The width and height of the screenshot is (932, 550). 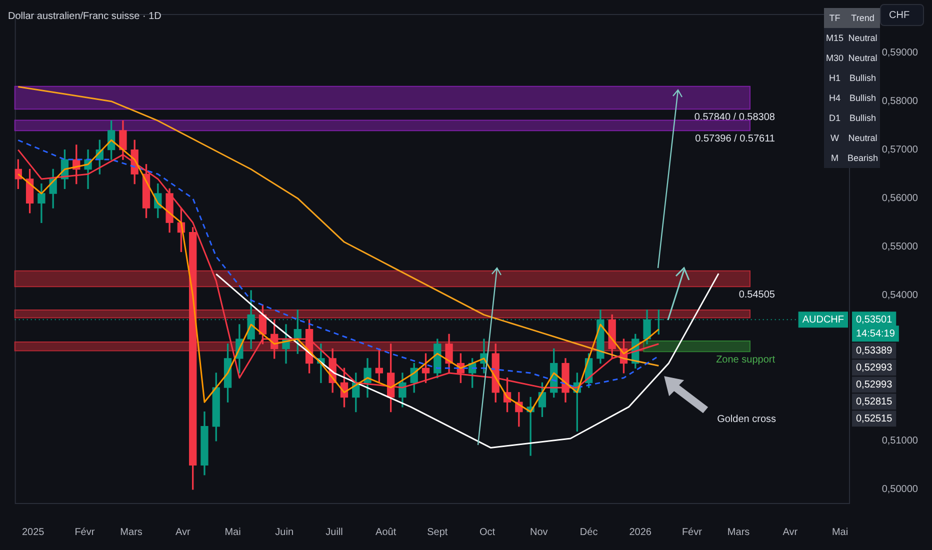 I want to click on band-label: Zone support, so click(x=746, y=360).